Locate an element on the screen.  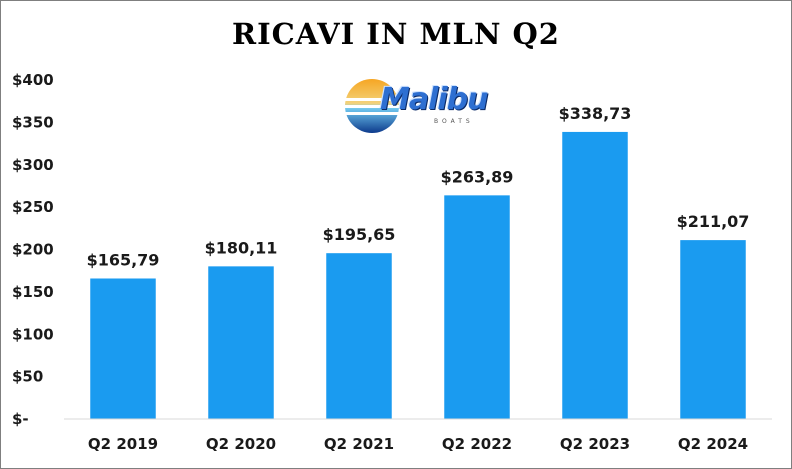
data-label: $211,07 is located at coordinates (713, 221).